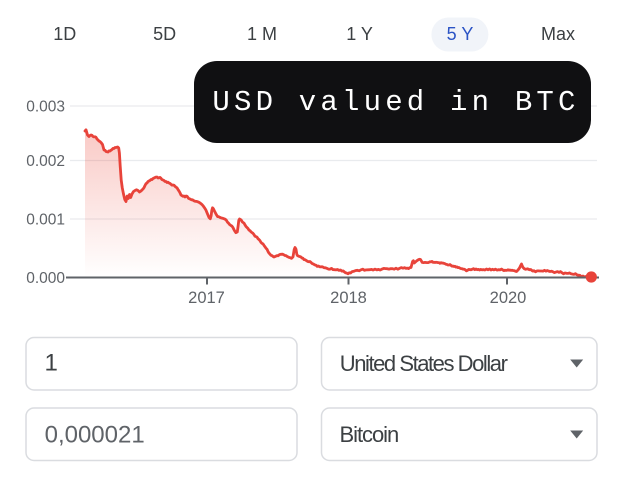 The height and width of the screenshot is (480, 623). What do you see at coordinates (369, 434) in the screenshot?
I see `svg-text: Bitcoin` at bounding box center [369, 434].